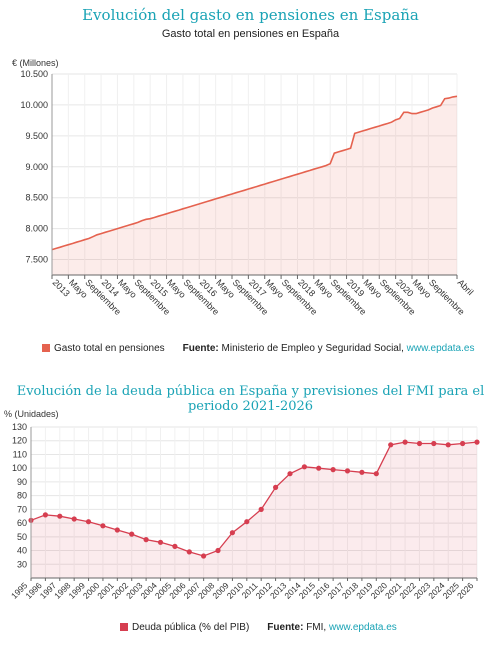 This screenshot has width=501, height=649. I want to click on x-tick-label: Abril, so click(466, 287).